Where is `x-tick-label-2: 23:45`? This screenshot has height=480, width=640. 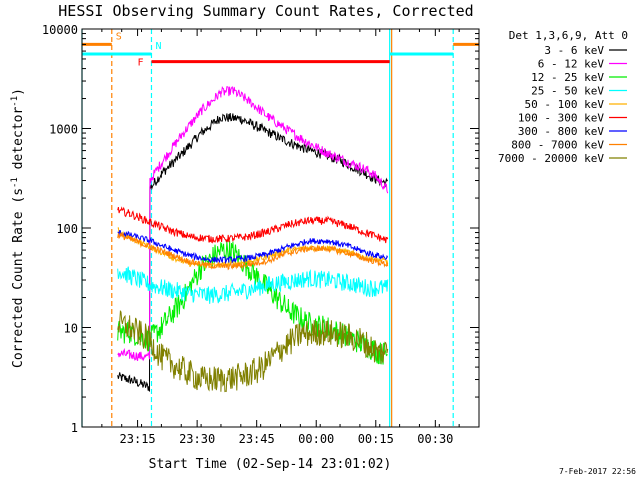
x-tick-label-2: 23:45 is located at coordinates (257, 439).